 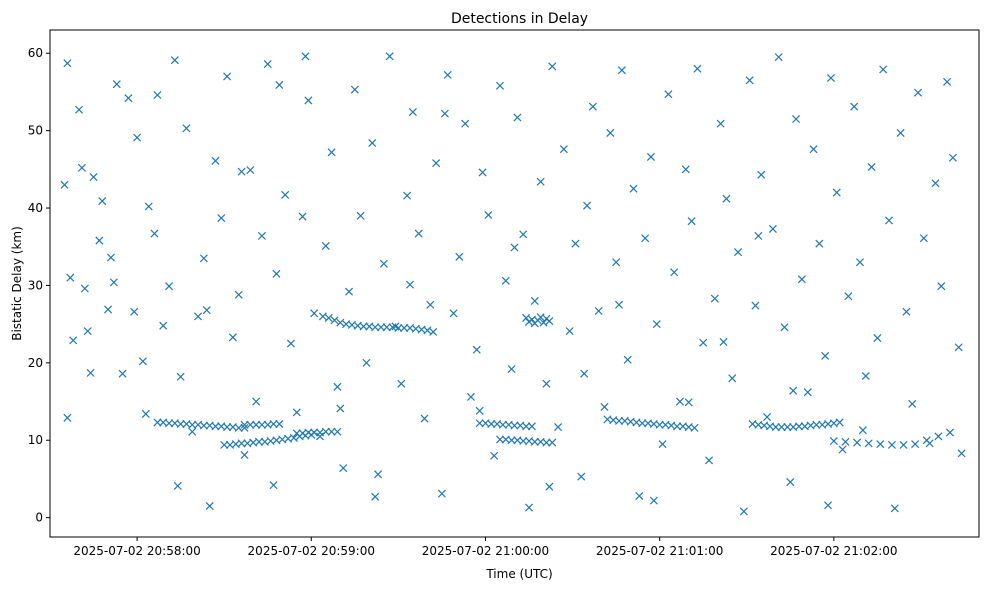 I want to click on x-tick-label: 2025-07-02 21:01:00, so click(x=659, y=551).